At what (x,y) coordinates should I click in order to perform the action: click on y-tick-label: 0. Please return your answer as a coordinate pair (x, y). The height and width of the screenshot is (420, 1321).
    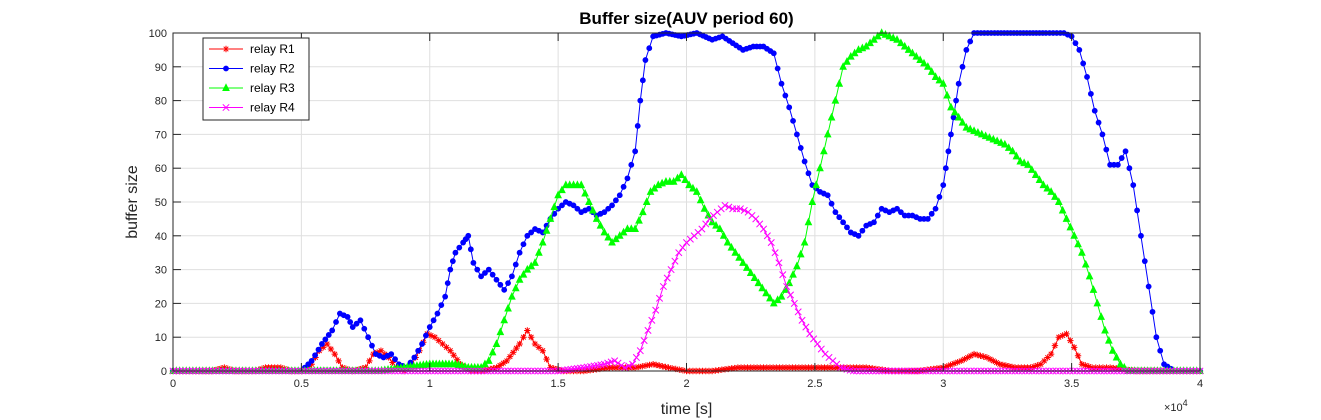
    Looking at the image, I should click on (164, 372).